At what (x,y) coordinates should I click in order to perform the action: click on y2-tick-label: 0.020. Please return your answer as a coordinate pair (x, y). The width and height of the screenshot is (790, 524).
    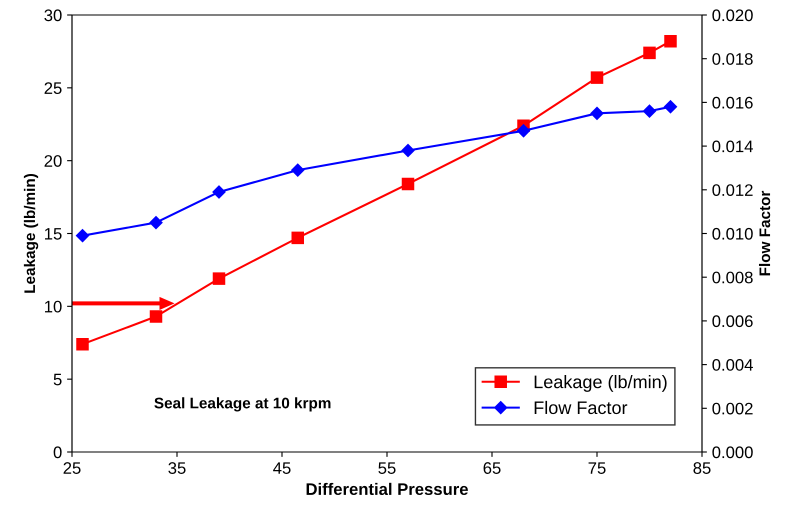
    Looking at the image, I should click on (732, 15).